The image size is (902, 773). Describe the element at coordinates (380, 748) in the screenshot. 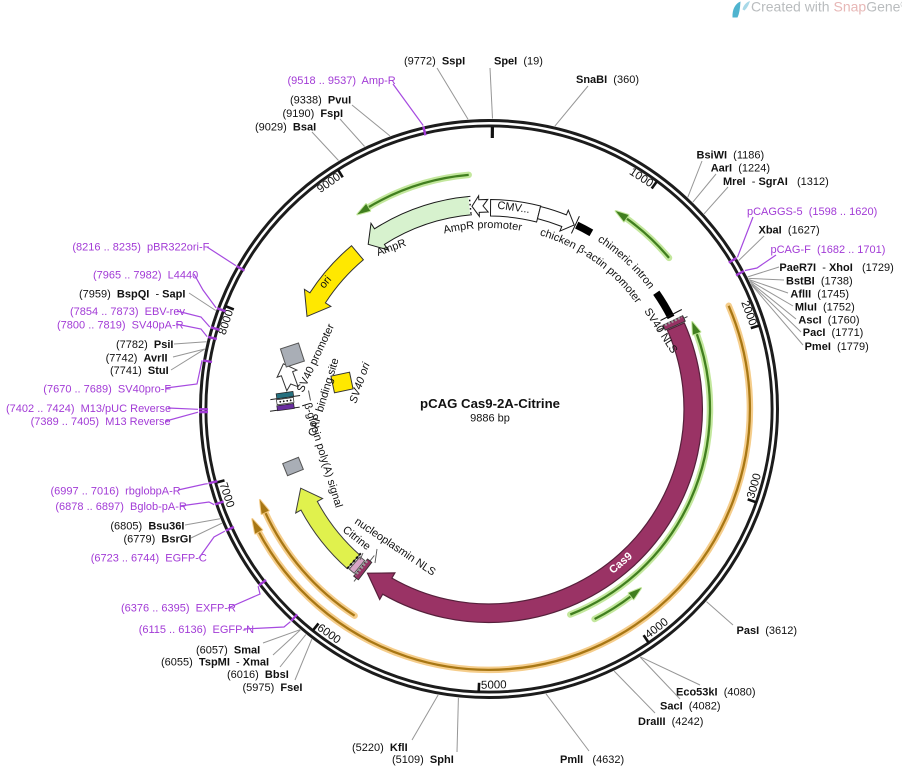

I see `svg-text: (5220) KflI` at that location.